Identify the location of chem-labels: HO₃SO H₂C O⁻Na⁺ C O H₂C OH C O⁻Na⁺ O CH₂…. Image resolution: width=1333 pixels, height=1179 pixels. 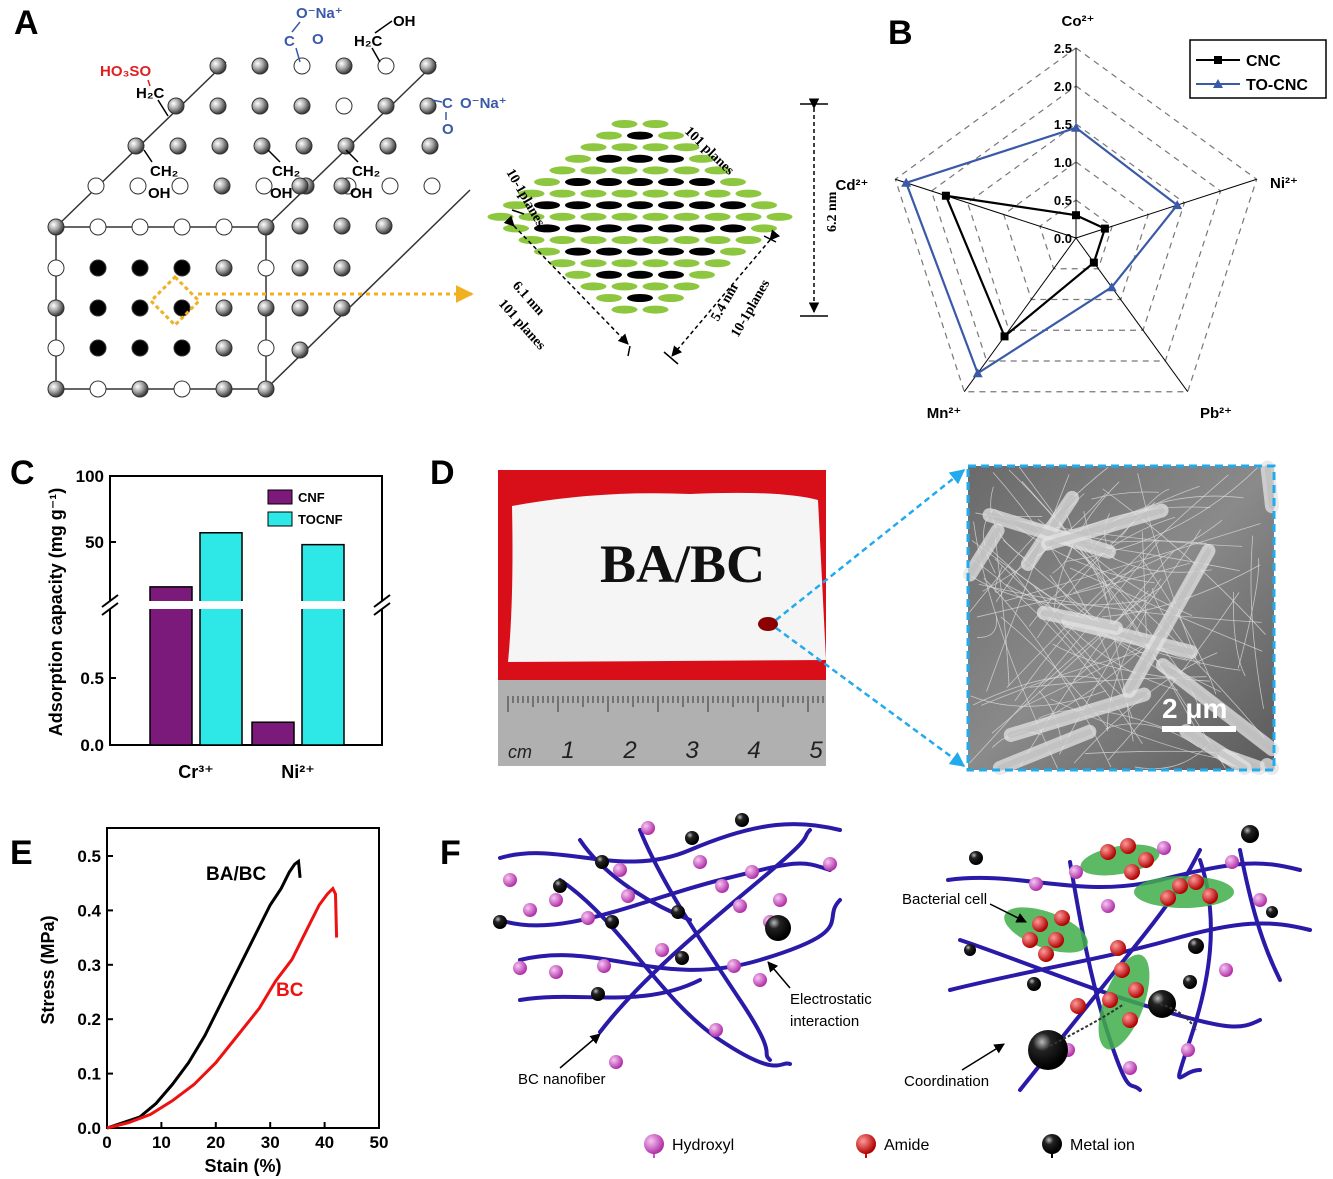
(303, 103).